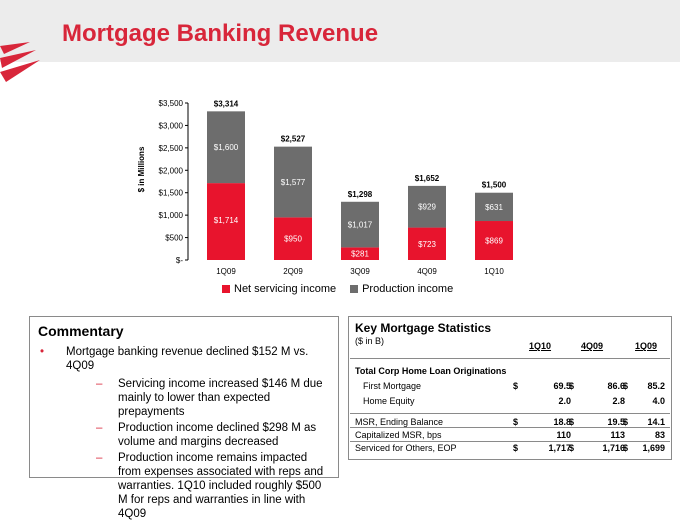 The width and height of the screenshot is (680, 521). What do you see at coordinates (285, 289) in the screenshot?
I see `legend-label-net-servicing: Net servicing income` at bounding box center [285, 289].